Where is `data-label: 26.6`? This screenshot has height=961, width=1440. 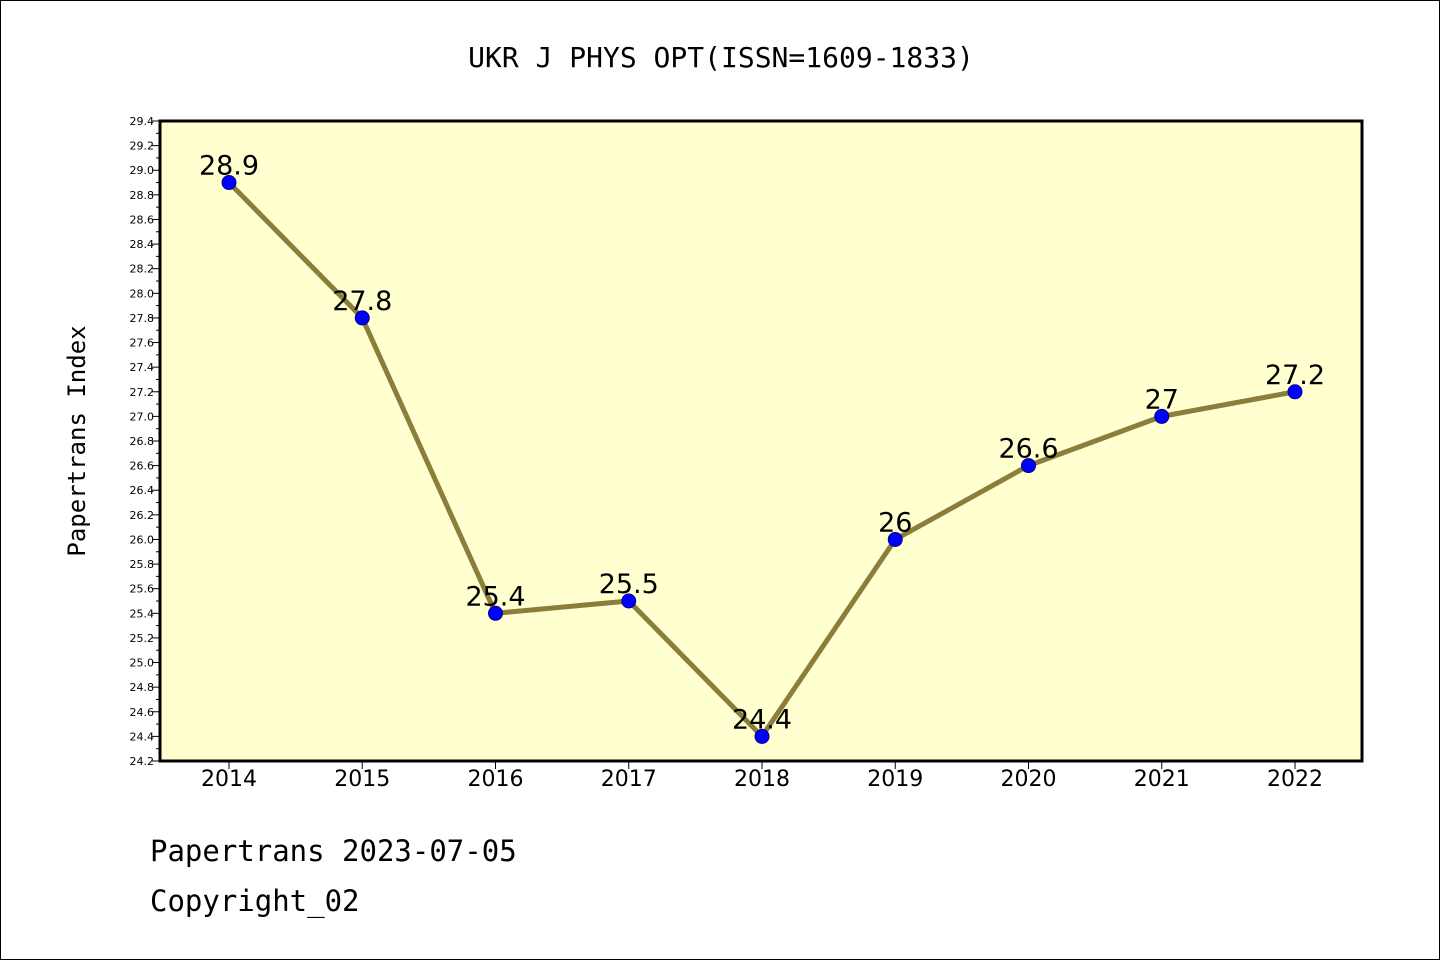
data-label: 26.6 is located at coordinates (1028, 449).